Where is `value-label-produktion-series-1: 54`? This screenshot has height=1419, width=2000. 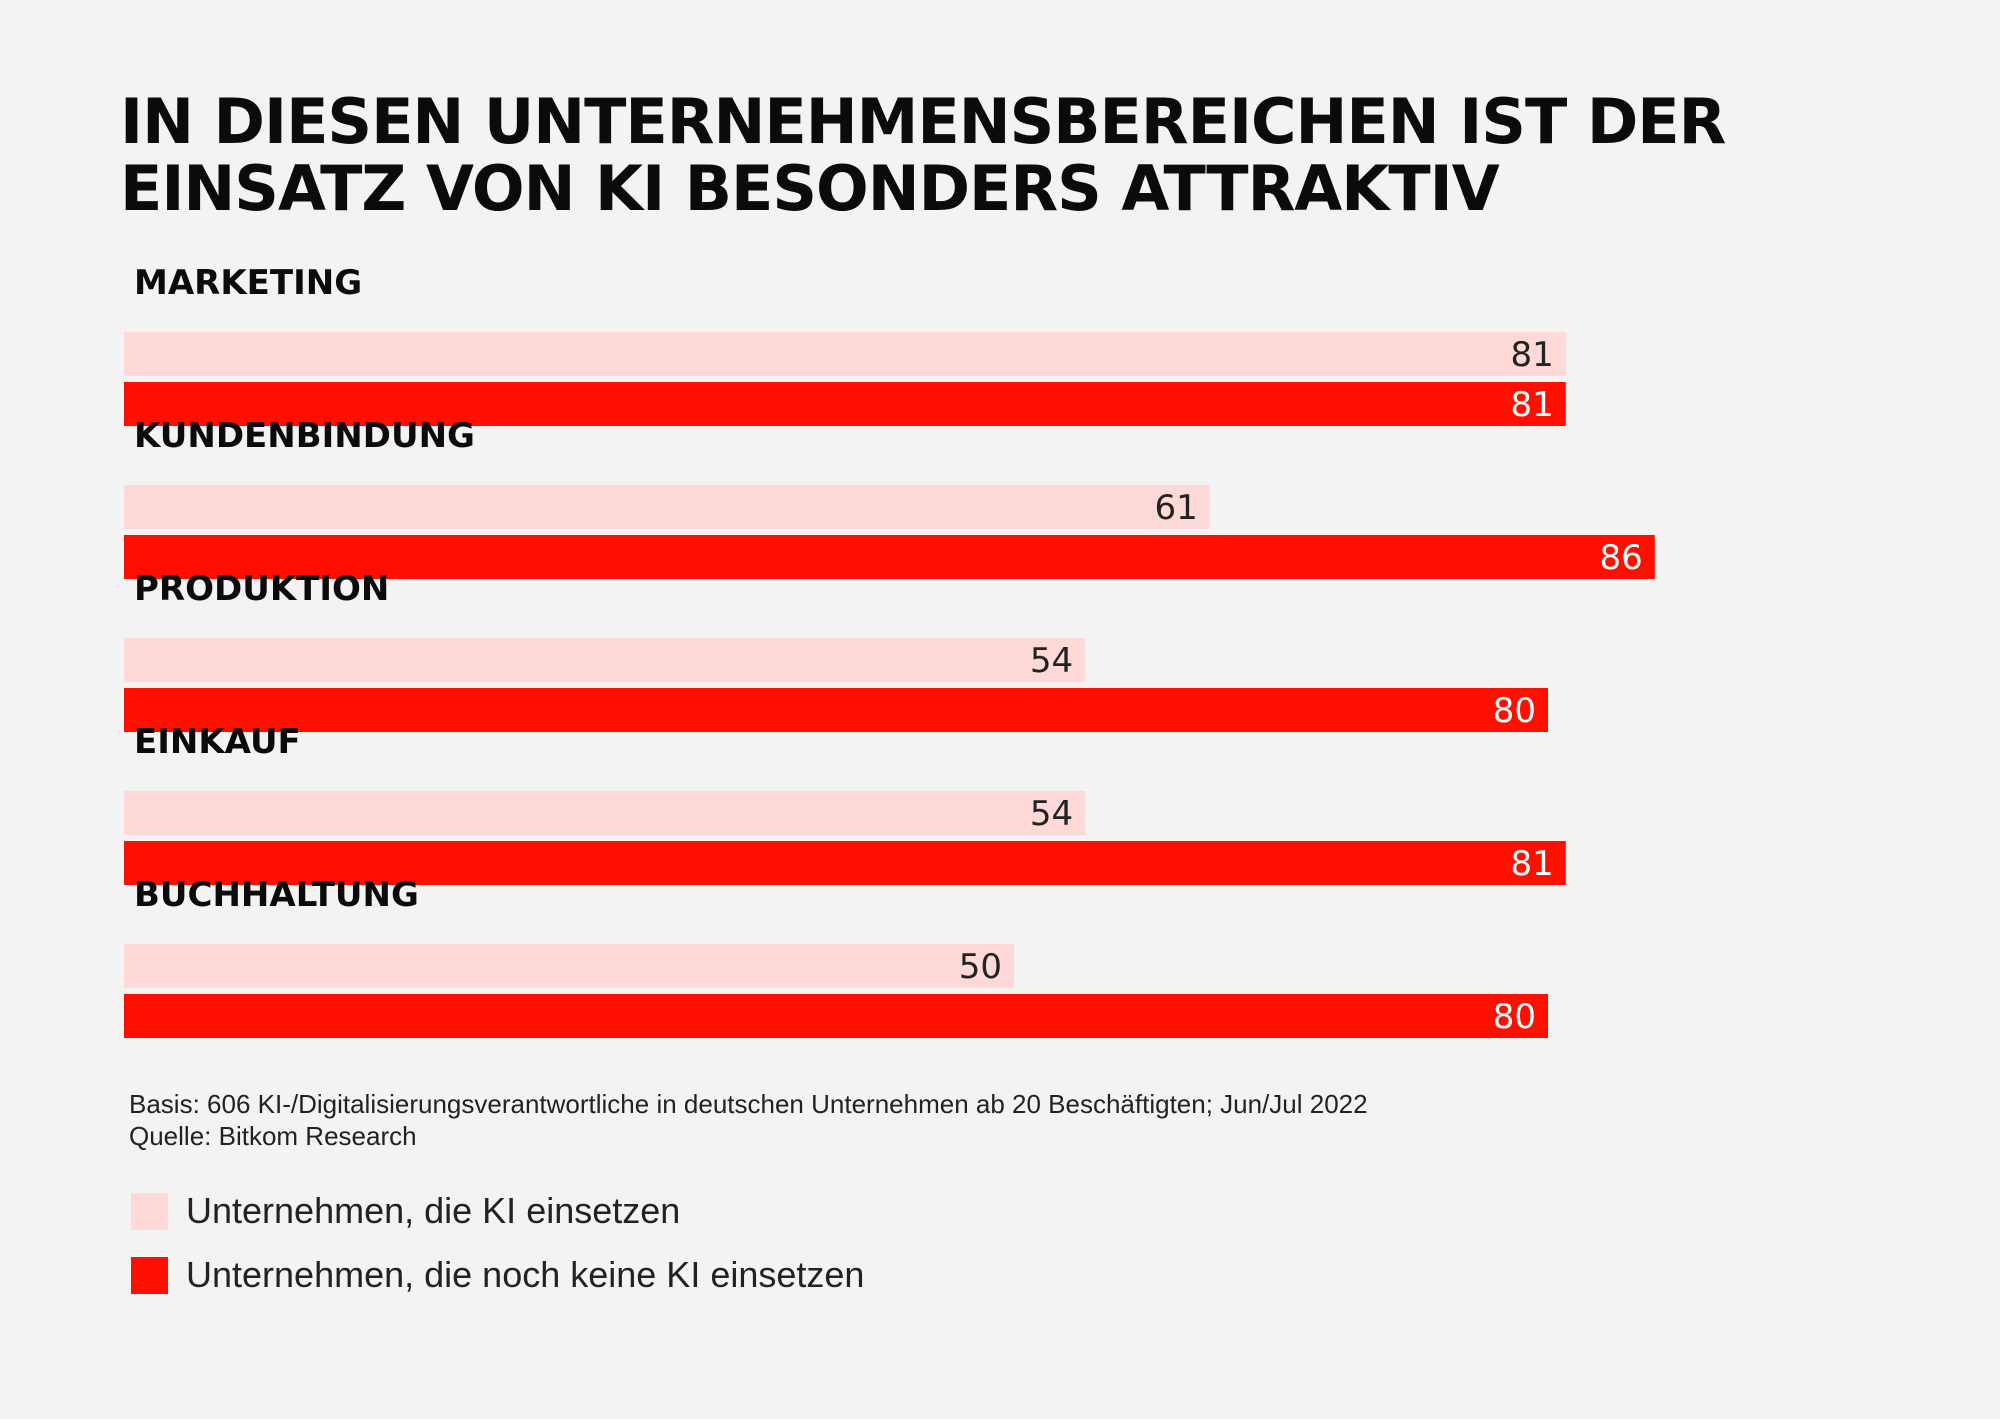
value-label-produktion-series-1: 54 is located at coordinates (1051, 661).